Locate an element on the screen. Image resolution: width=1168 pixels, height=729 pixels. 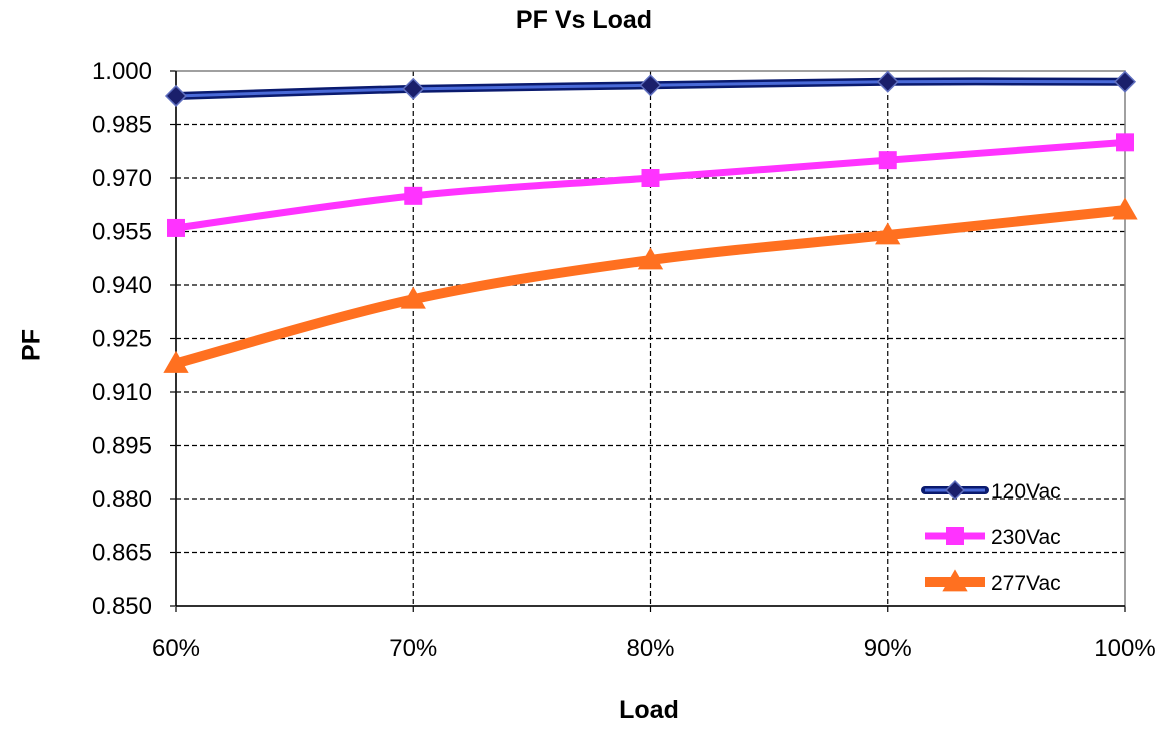
x-tick-label: 80% is located at coordinates (650, 648).